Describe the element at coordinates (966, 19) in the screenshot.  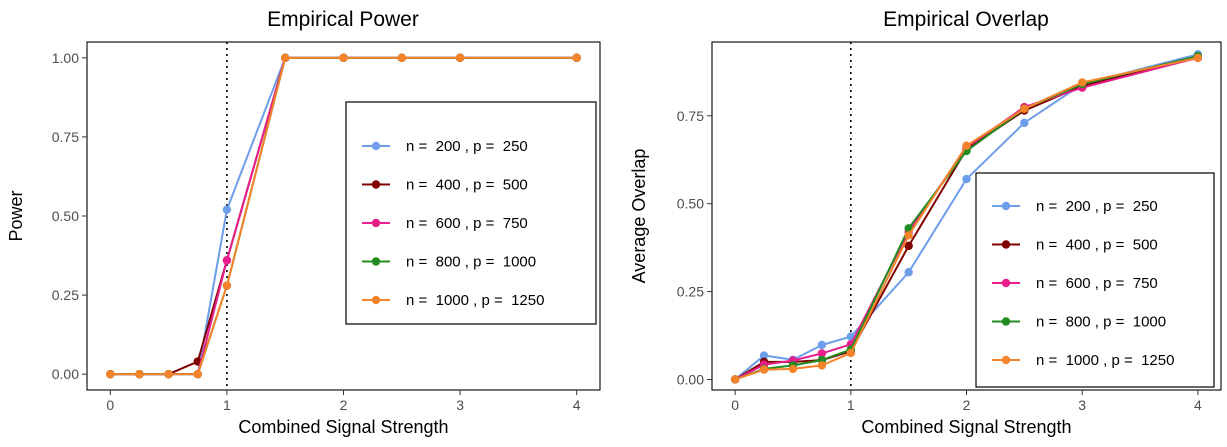
I see `panel-title: Empirical Overlap` at that location.